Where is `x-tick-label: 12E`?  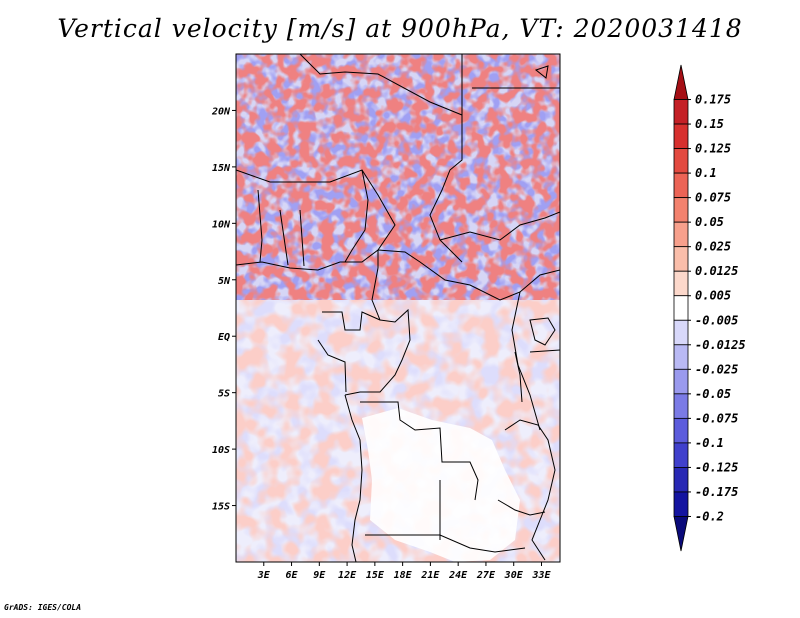 x-tick-label: 12E is located at coordinates (347, 575).